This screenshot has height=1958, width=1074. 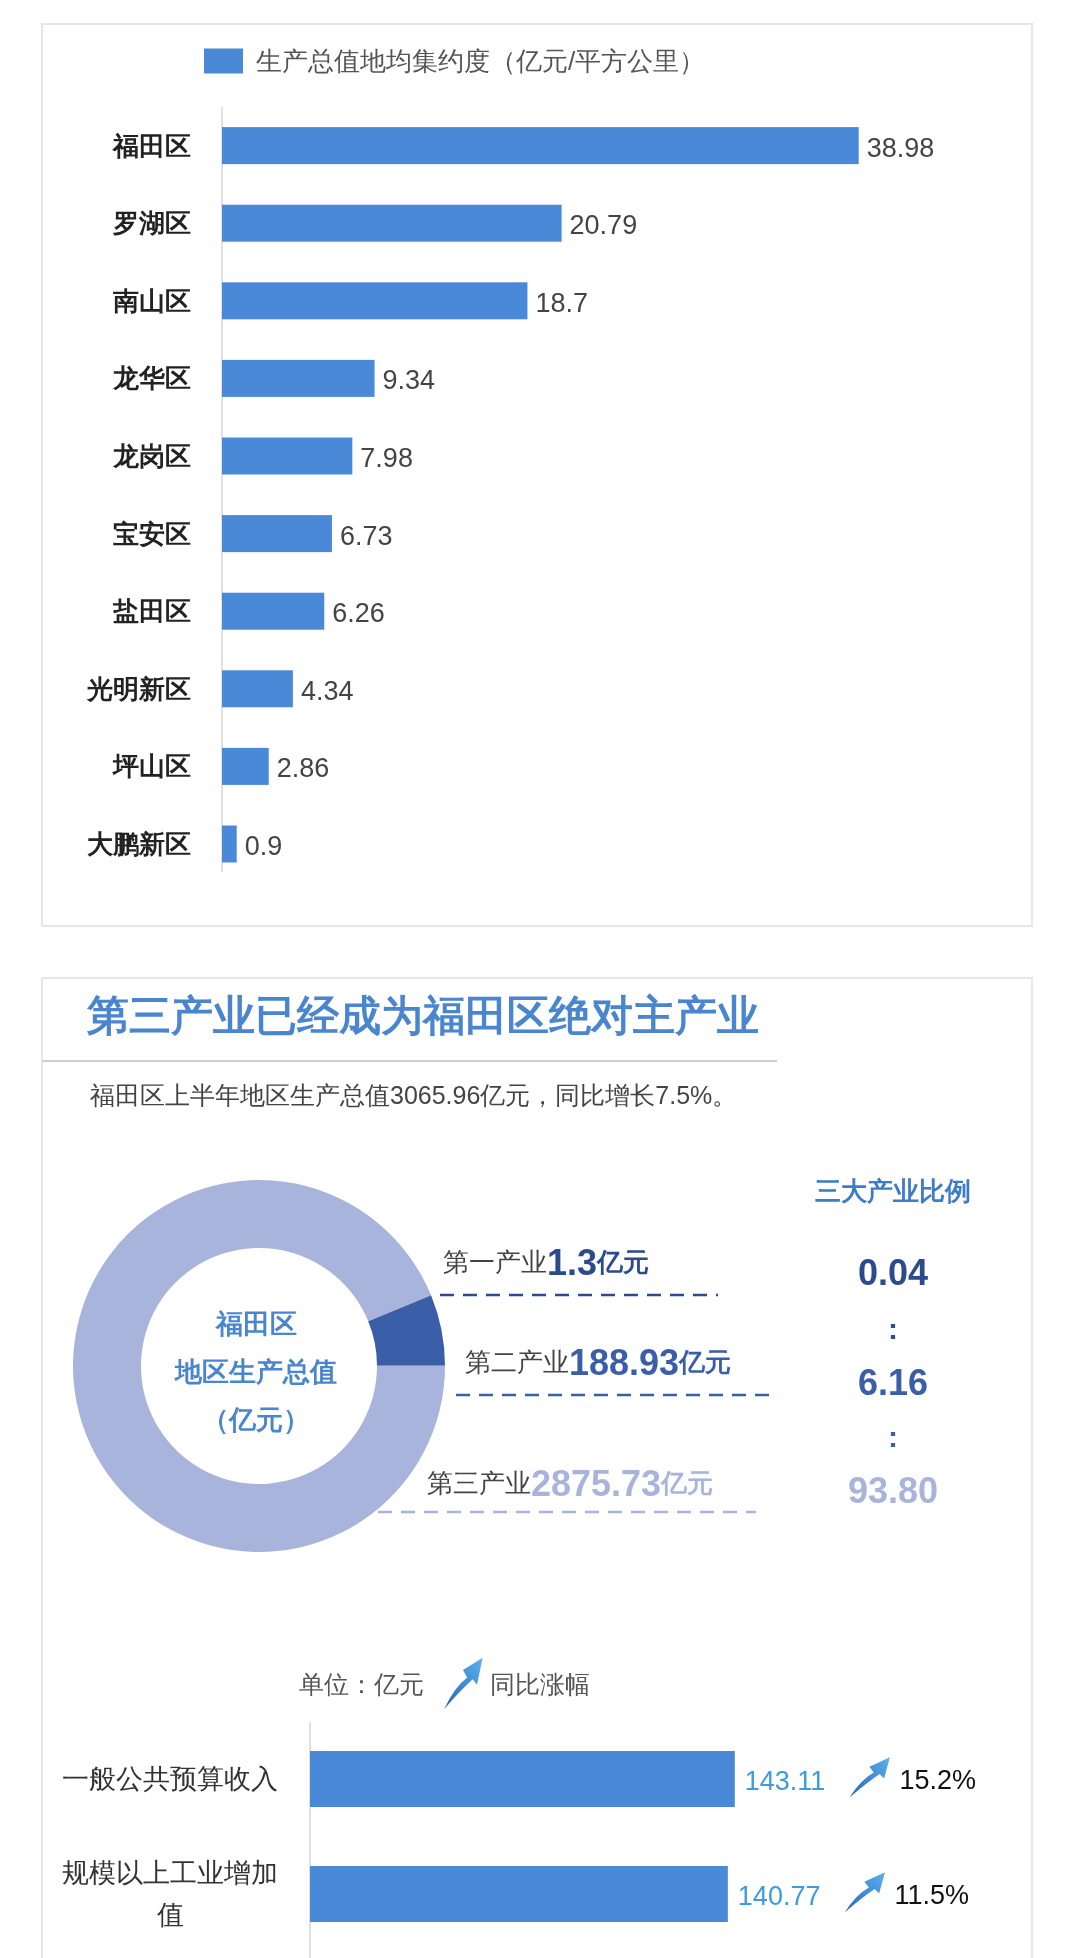 I want to click on slice-label: 第二产业, so click(x=517, y=1362).